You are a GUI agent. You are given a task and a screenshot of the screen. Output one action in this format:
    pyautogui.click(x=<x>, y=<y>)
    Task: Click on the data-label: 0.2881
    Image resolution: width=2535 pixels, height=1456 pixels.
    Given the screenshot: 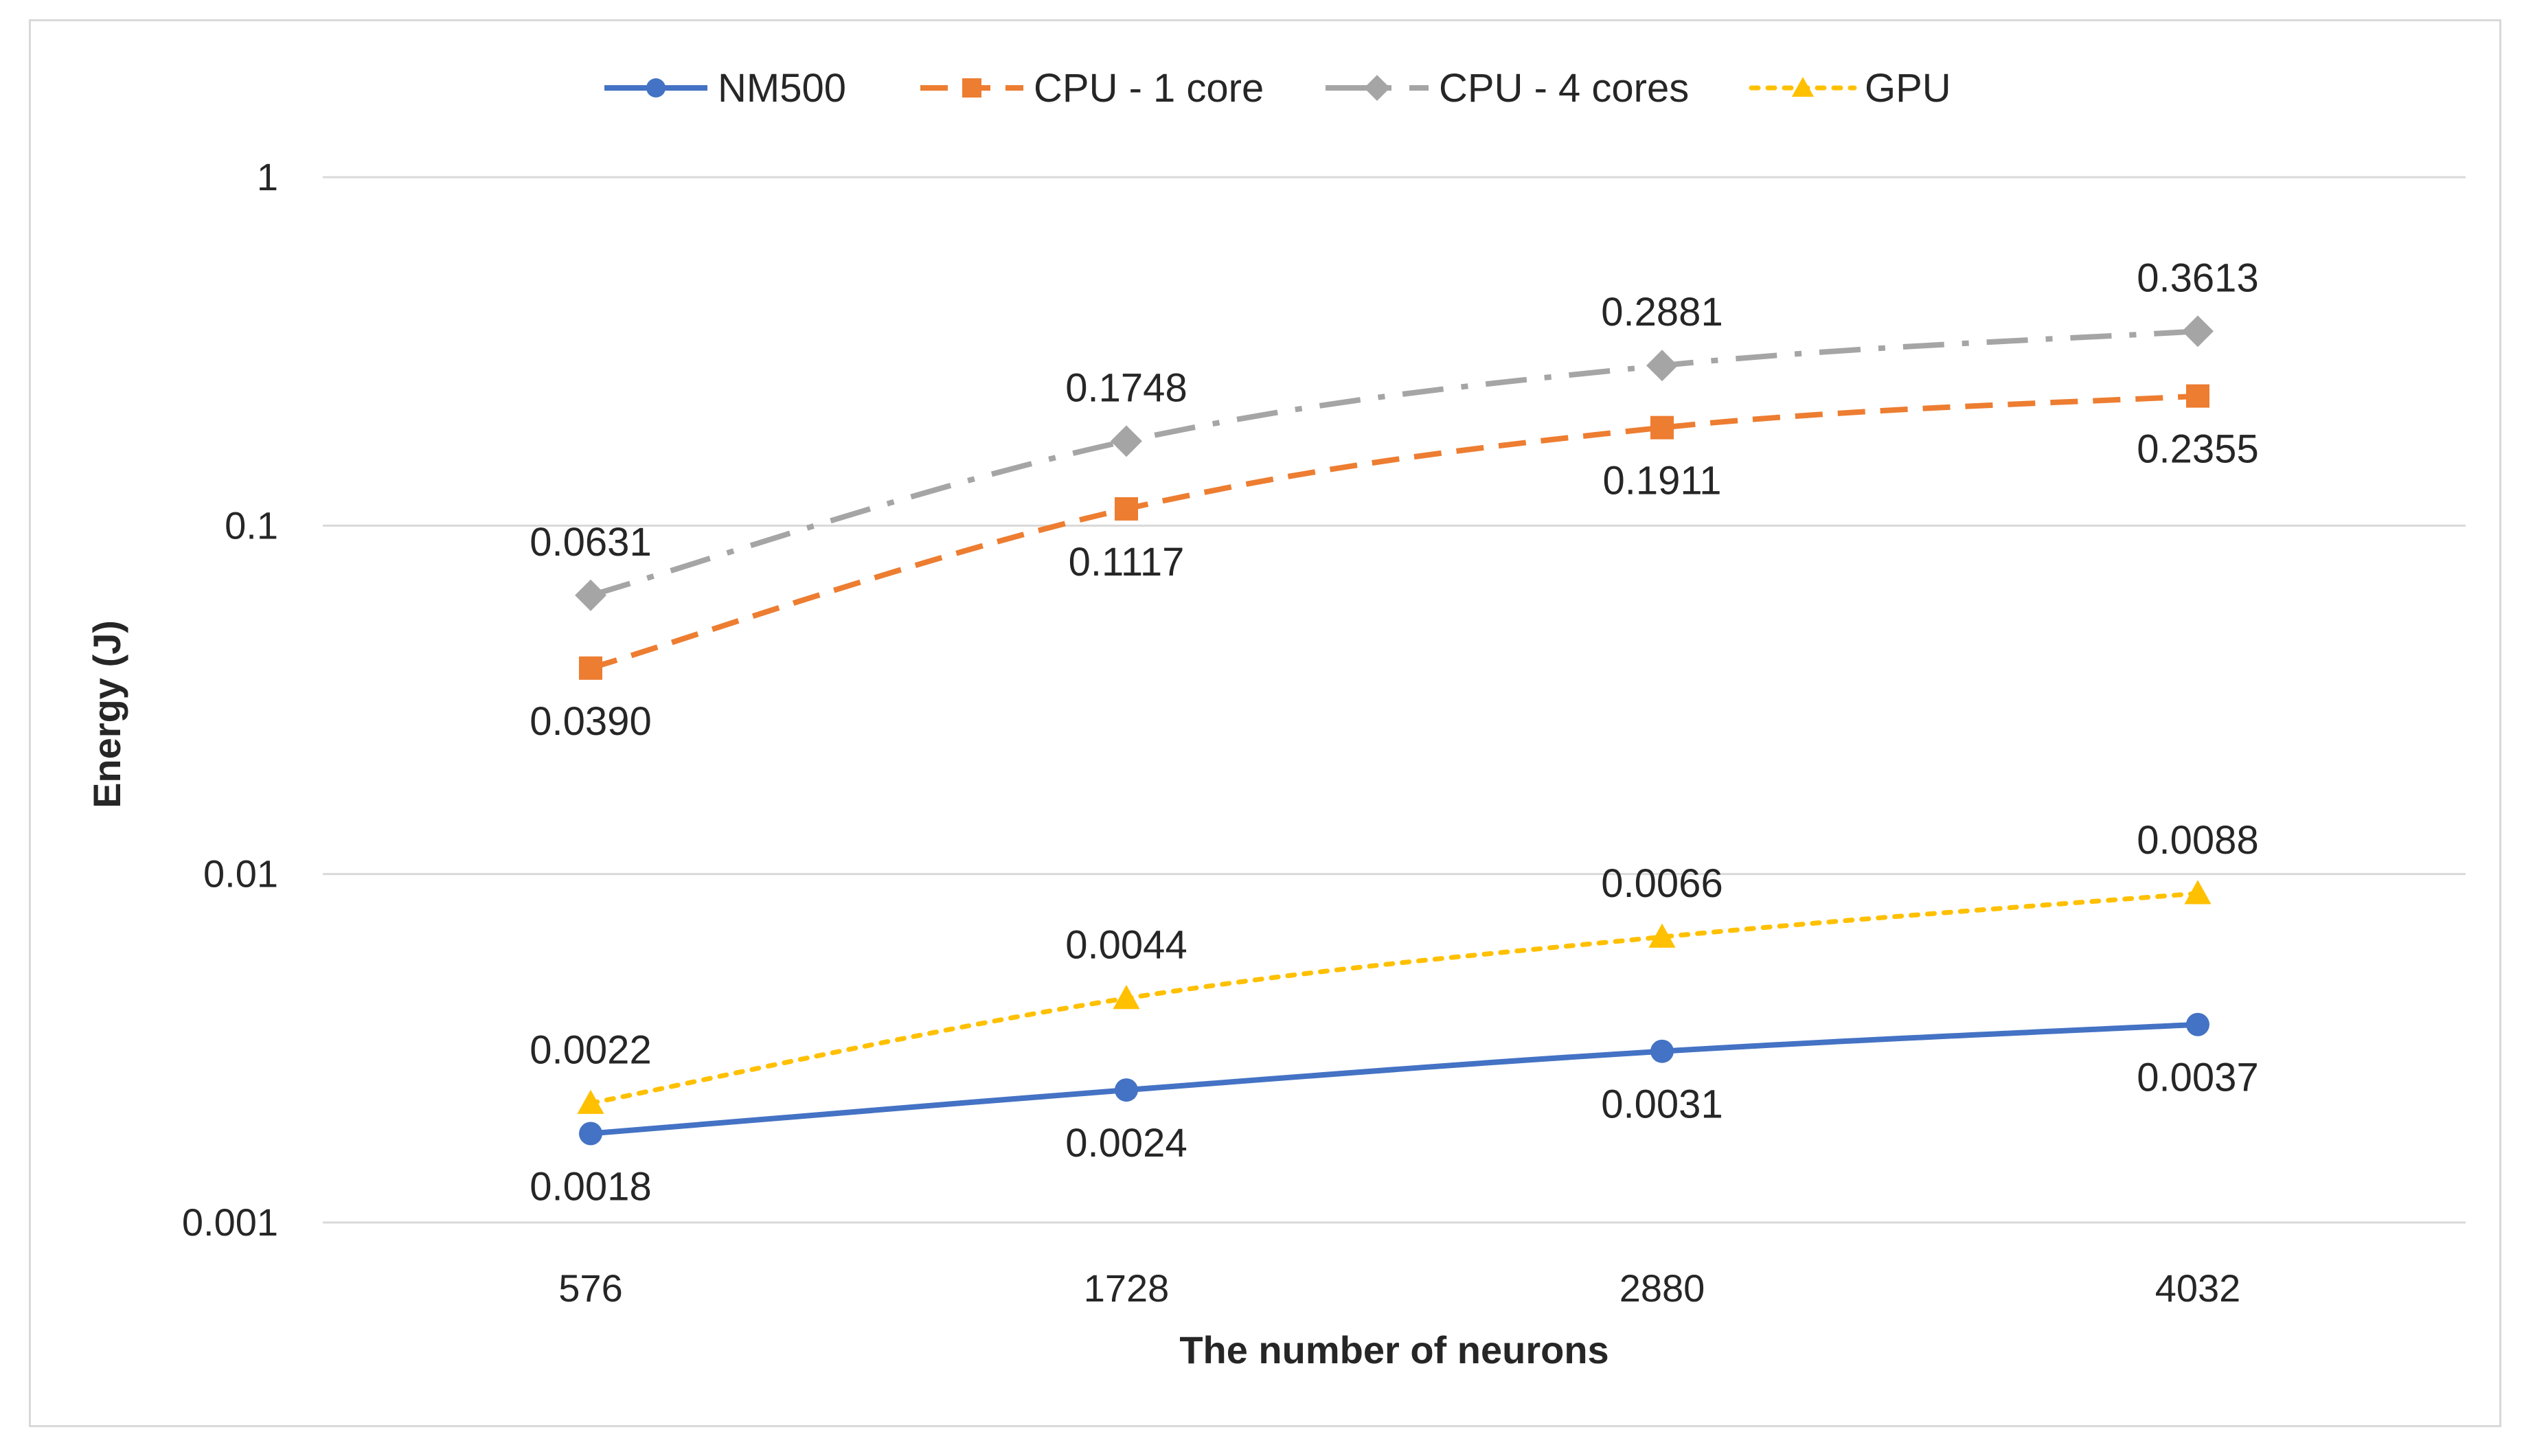 What is the action you would take?
    pyautogui.click(x=1662, y=312)
    